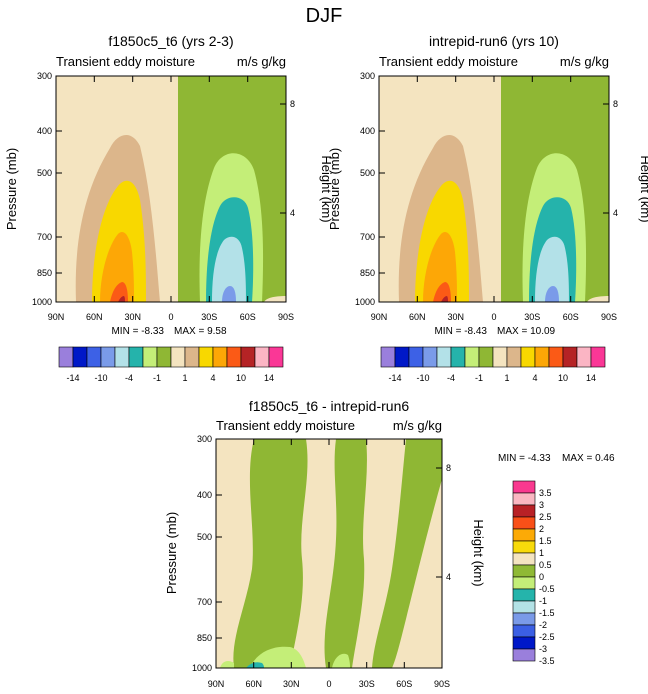  I want to click on panel-3-max: MAX = 0.46, so click(588, 458).